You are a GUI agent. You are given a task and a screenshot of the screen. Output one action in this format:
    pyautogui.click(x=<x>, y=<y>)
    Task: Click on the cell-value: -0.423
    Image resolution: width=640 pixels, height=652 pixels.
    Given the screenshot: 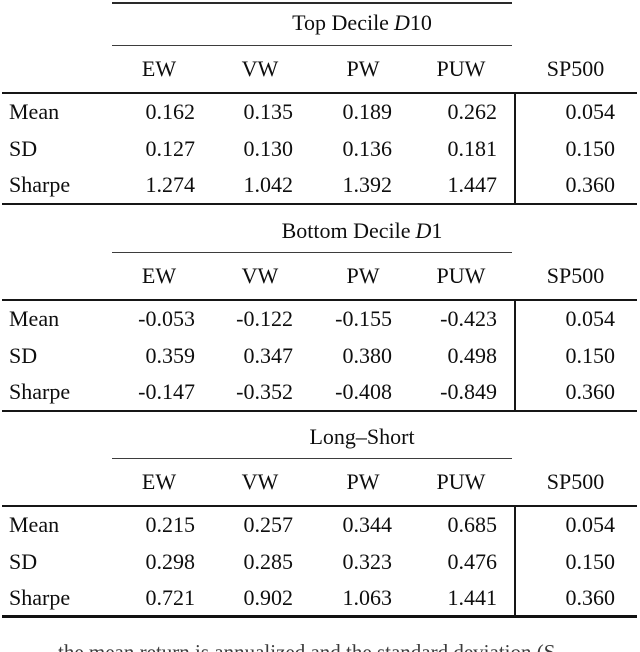 What is the action you would take?
    pyautogui.click(x=454, y=318)
    